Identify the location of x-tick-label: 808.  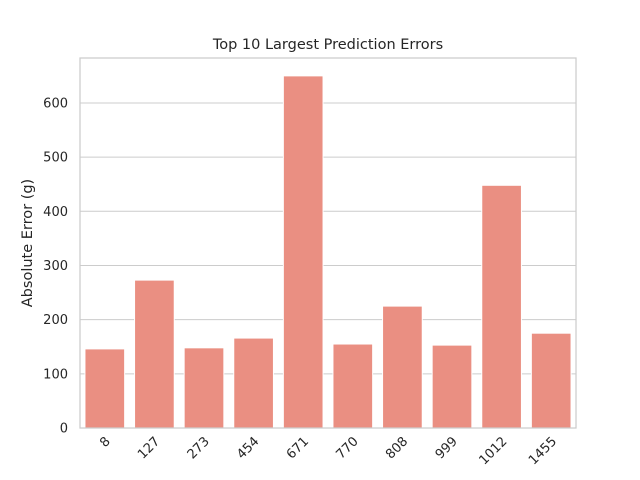
(397, 448).